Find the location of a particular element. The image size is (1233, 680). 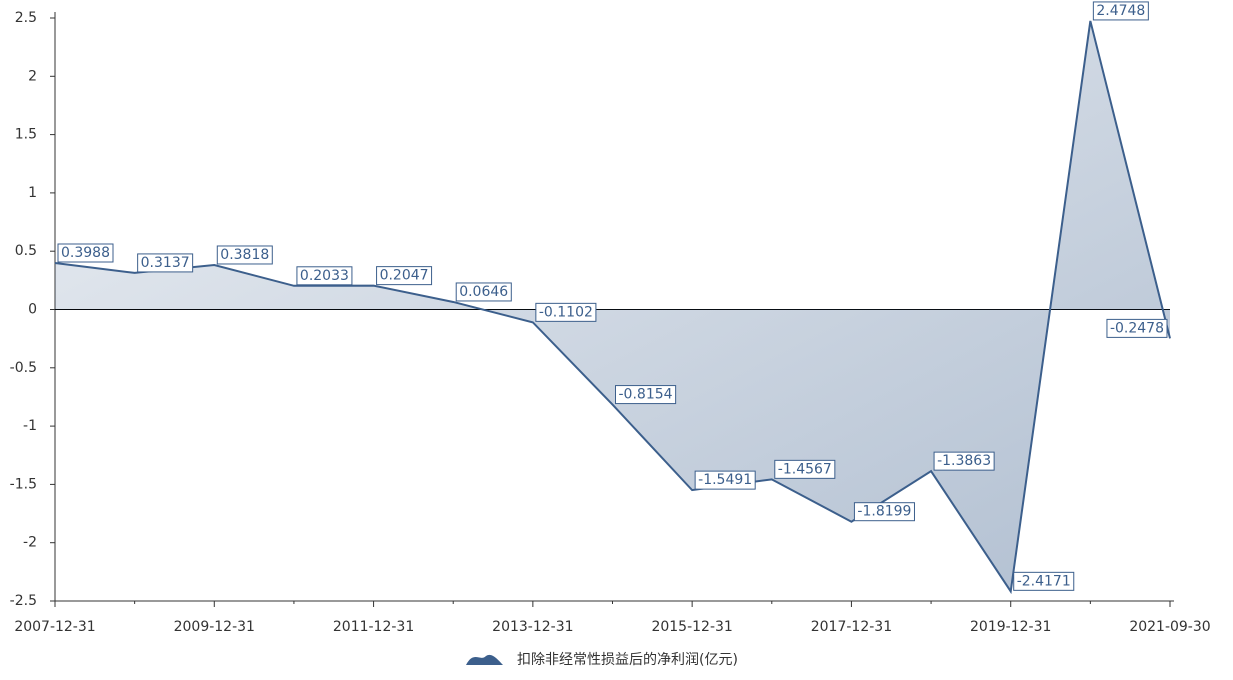

y-tick-label: -1 is located at coordinates (30, 426).